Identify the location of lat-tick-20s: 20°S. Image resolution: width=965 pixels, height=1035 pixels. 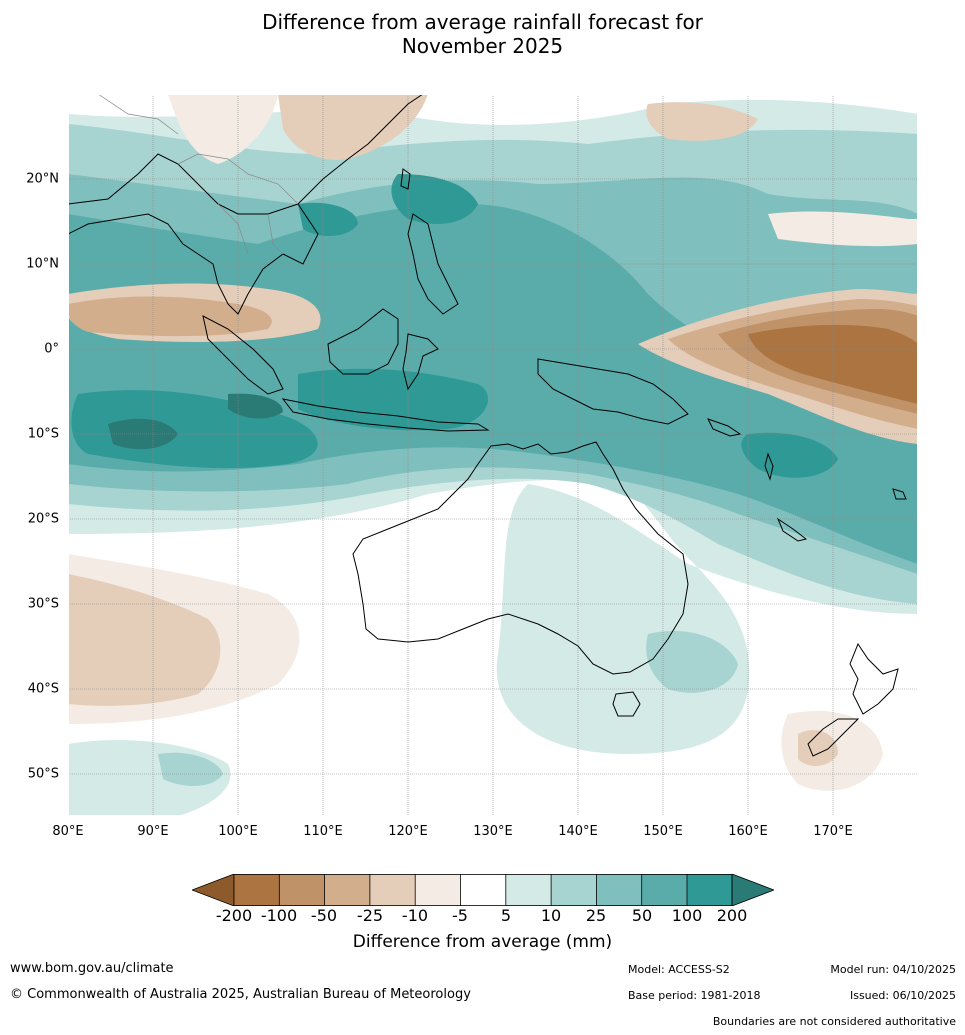
(43, 519).